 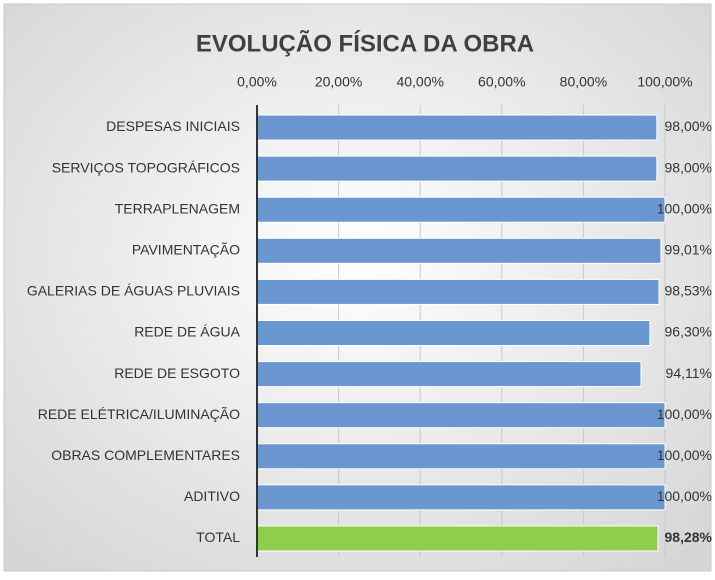 What do you see at coordinates (688, 291) in the screenshot?
I see `data-label: 98,53%` at bounding box center [688, 291].